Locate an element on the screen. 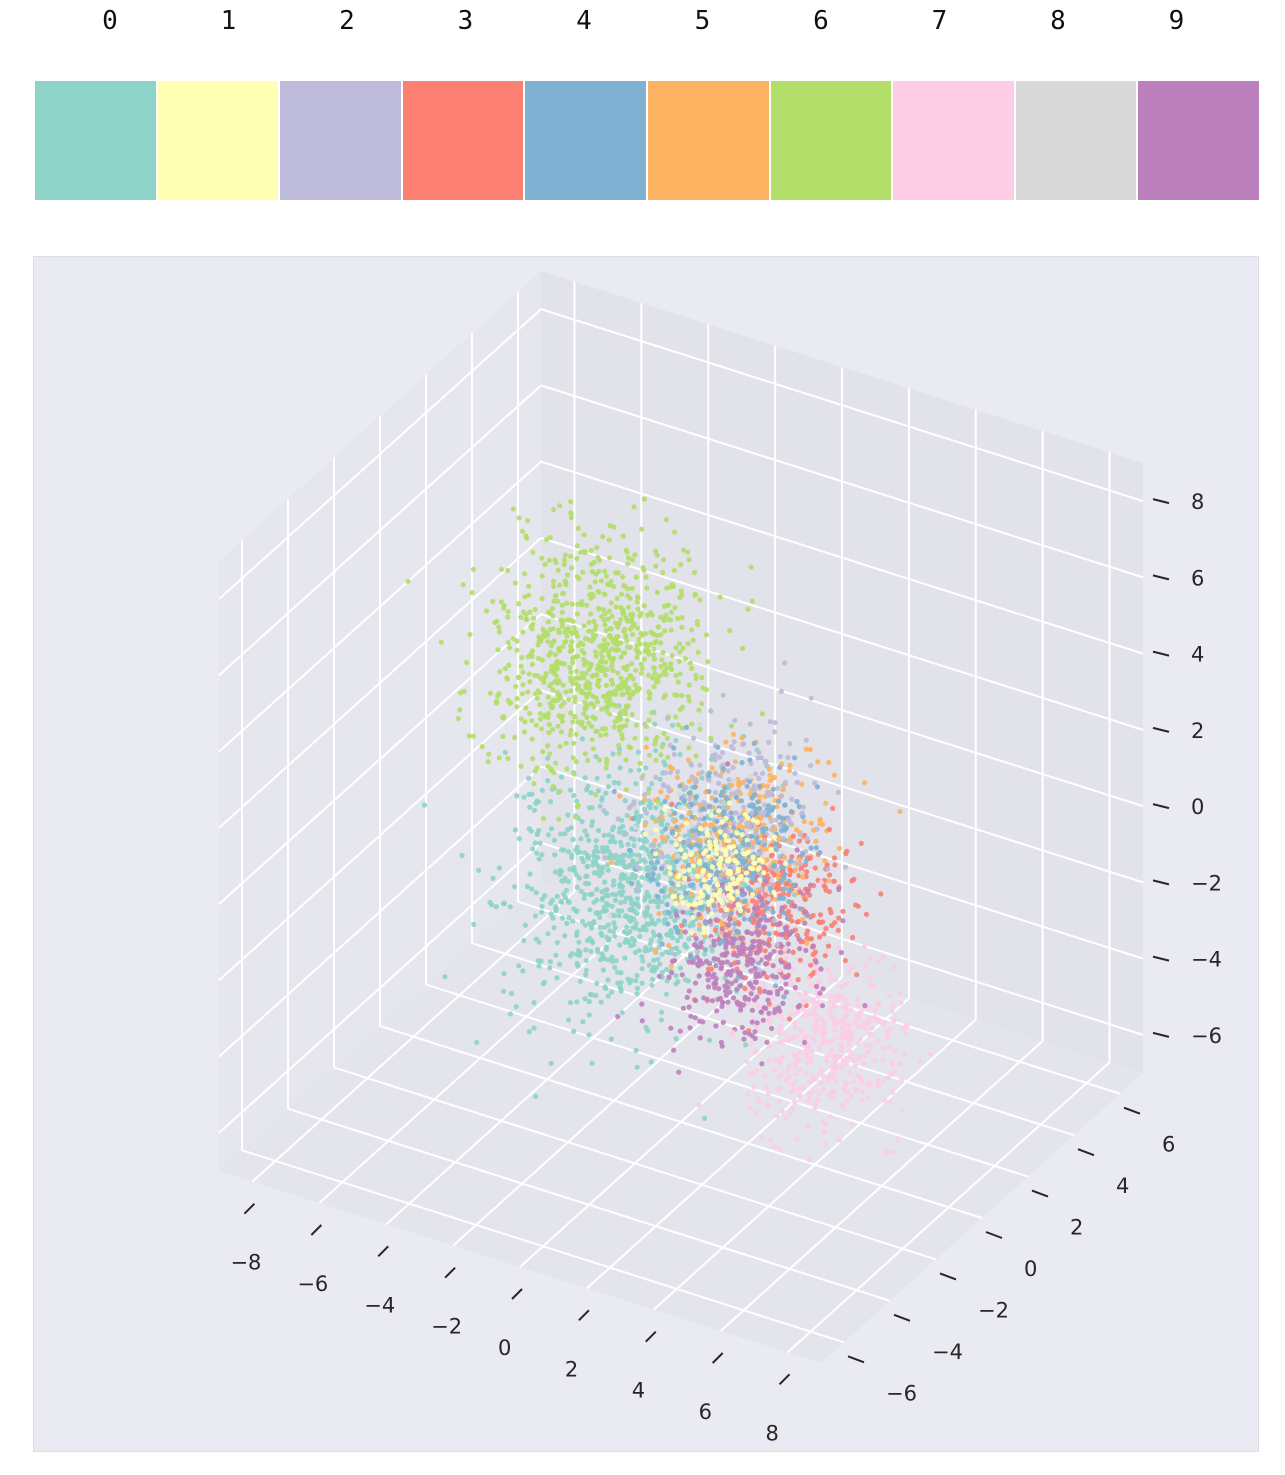  z-tick-label: −4 is located at coordinates (1206, 960).